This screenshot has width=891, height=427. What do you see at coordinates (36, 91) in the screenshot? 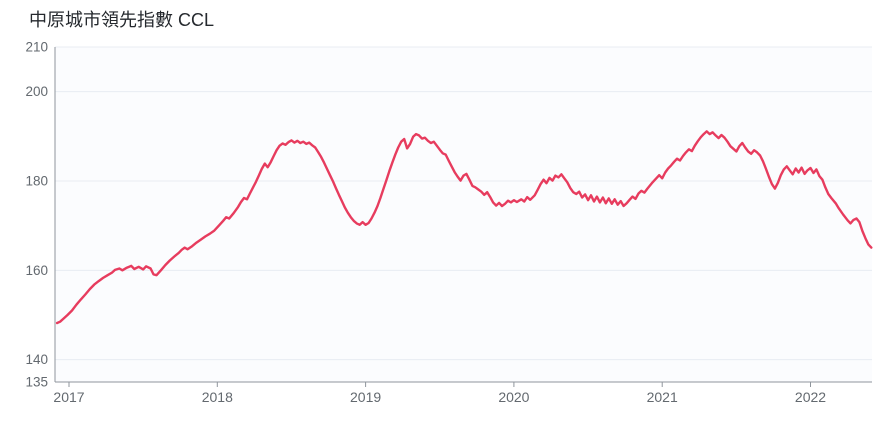
I see `y-axis-label: 200` at bounding box center [36, 91].